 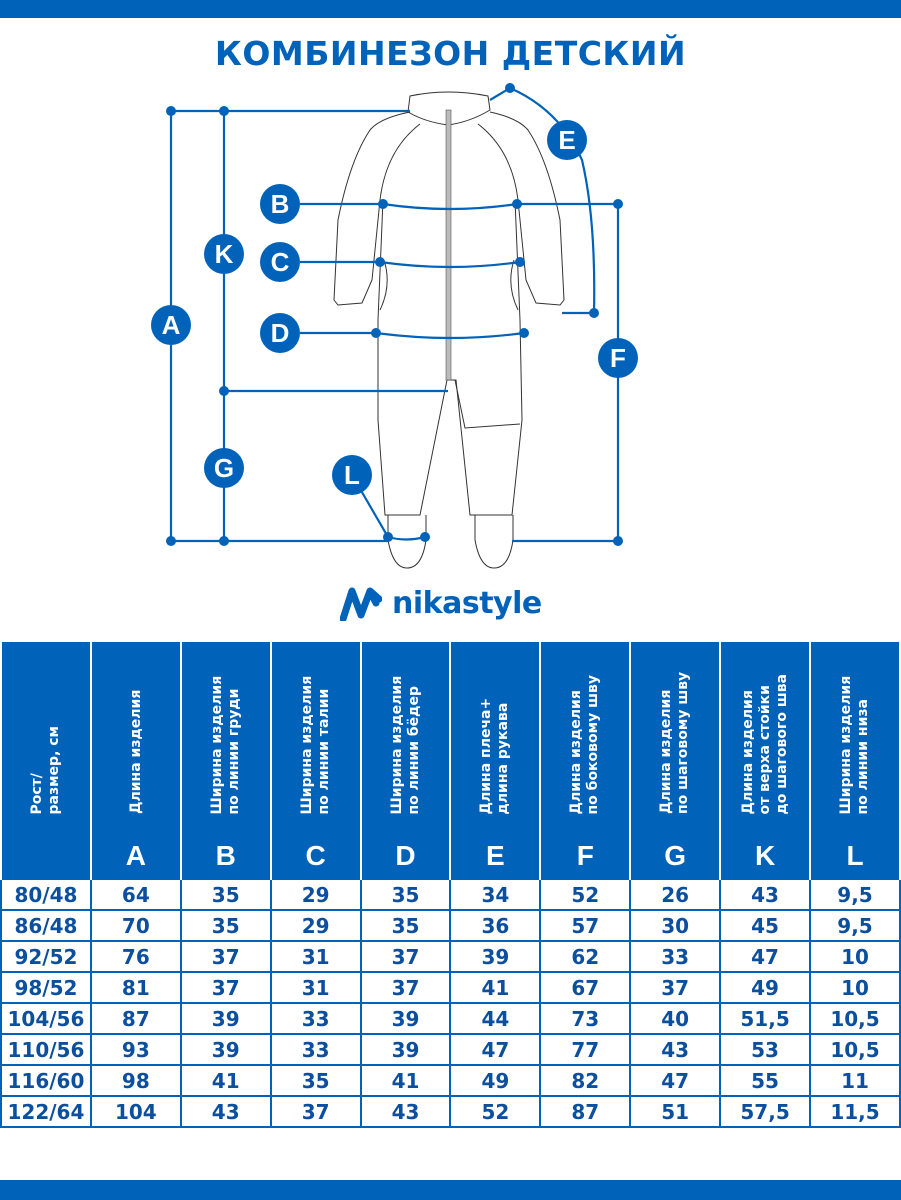 I want to click on table-cell: 26, so click(x=675, y=894).